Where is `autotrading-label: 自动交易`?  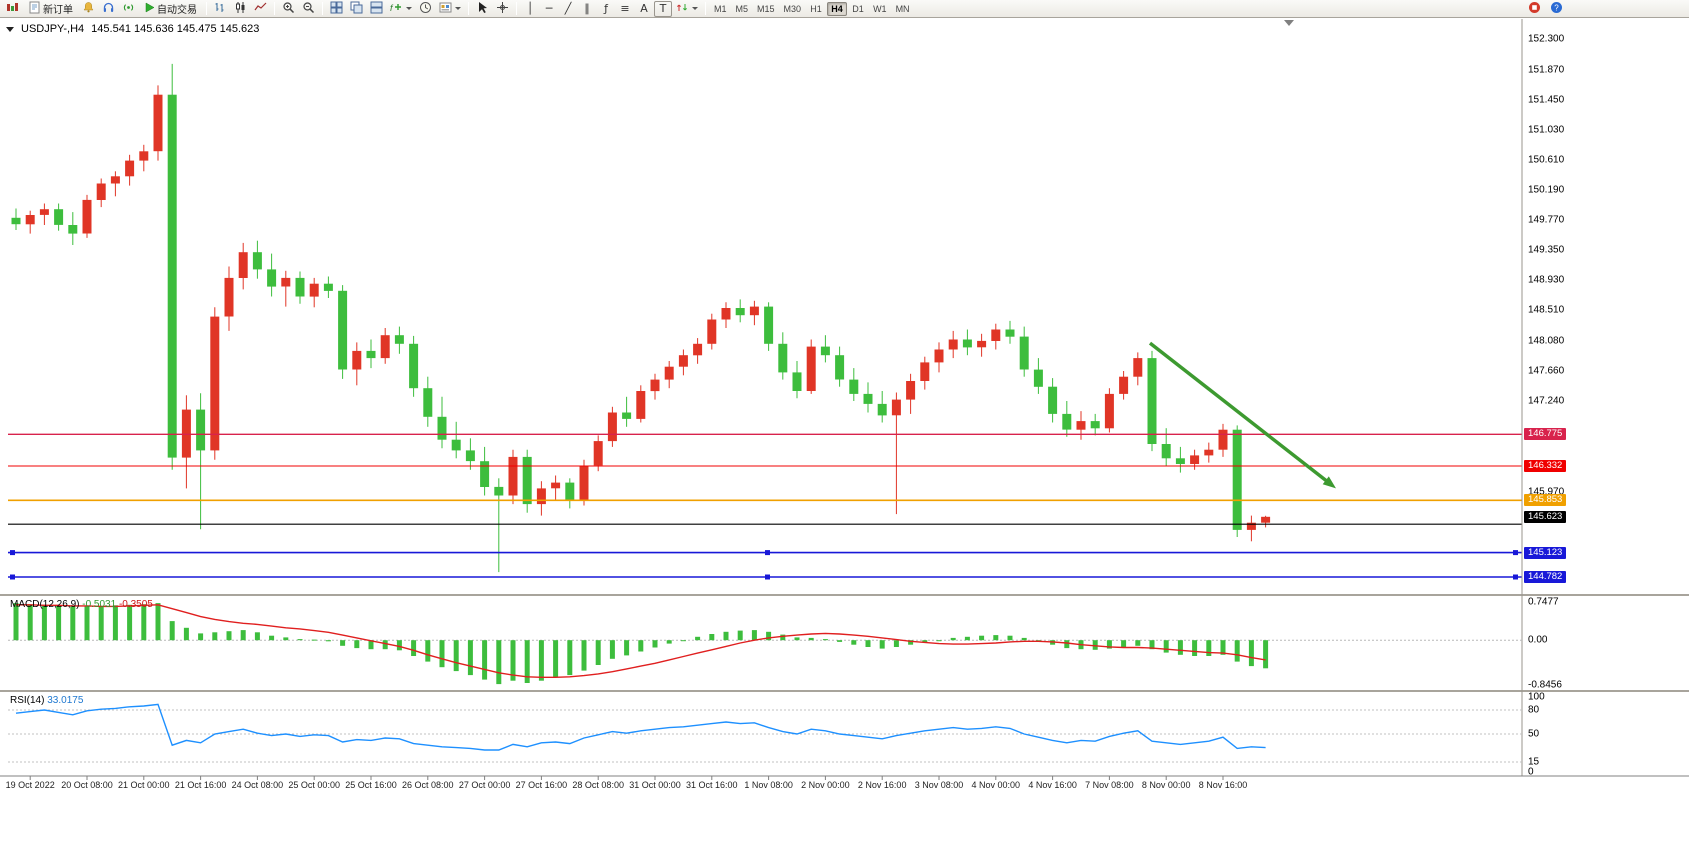
autotrading-label: 自动交易 is located at coordinates (177, 10).